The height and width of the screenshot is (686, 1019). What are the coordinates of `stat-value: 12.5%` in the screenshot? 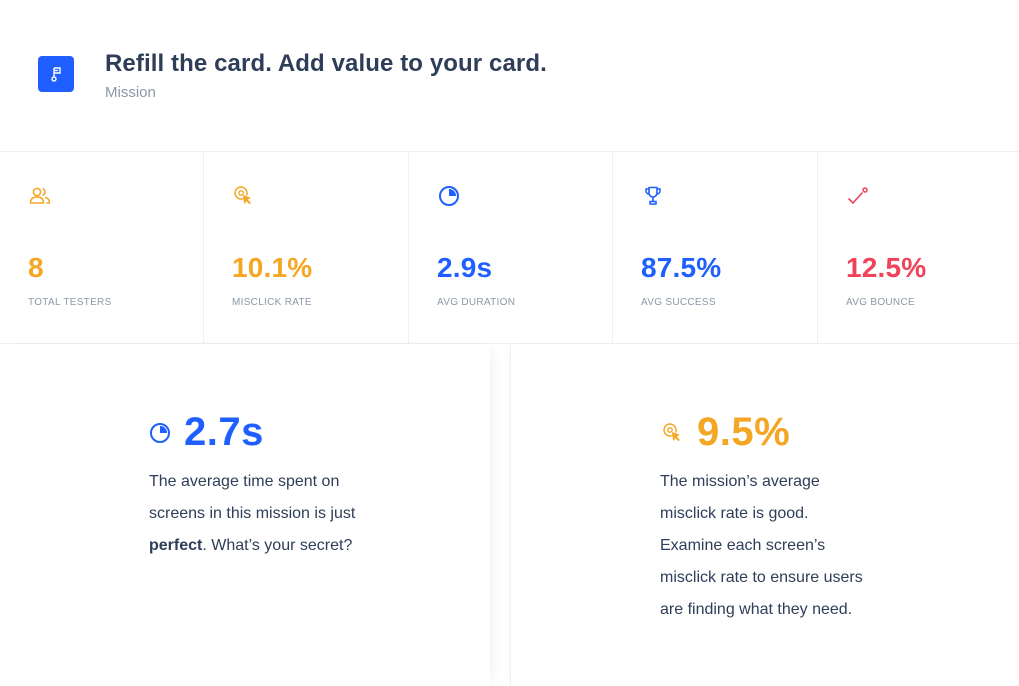 It's located at (886, 267).